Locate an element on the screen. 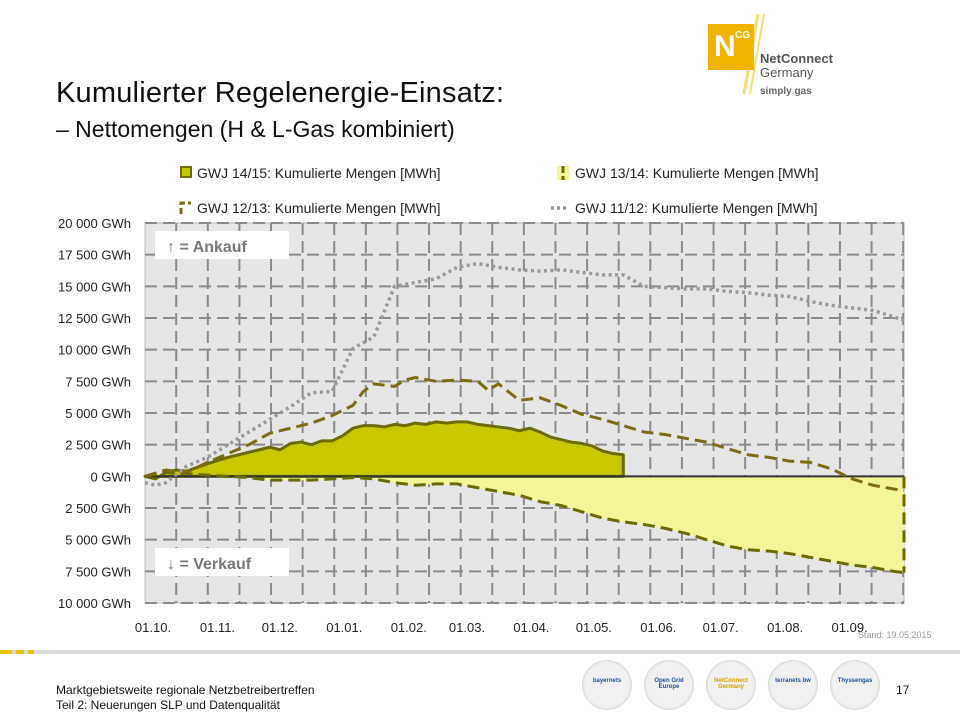 The image size is (960, 720). partner-name: NetConnect Germany is located at coordinates (731, 684).